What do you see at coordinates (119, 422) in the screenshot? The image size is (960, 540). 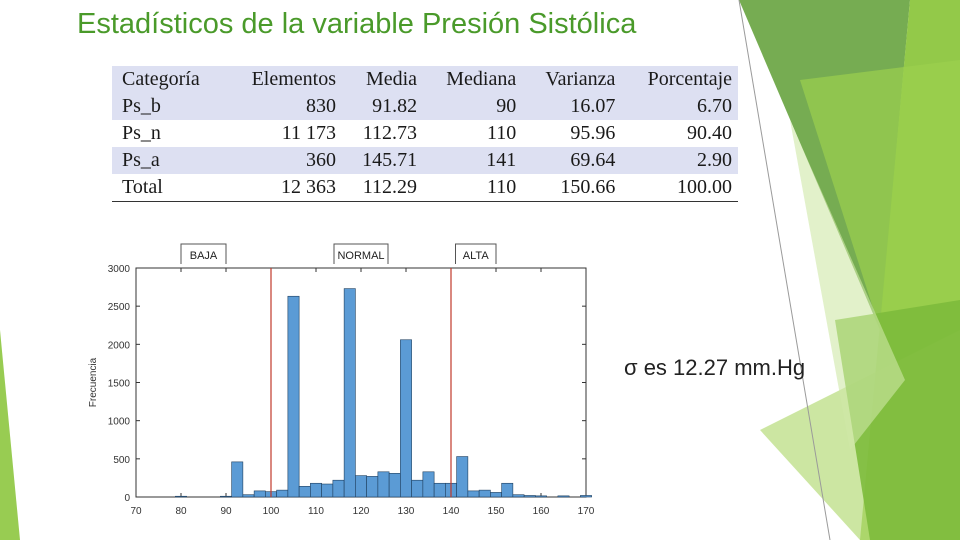 I see `y-tick-label: 1000` at bounding box center [119, 422].